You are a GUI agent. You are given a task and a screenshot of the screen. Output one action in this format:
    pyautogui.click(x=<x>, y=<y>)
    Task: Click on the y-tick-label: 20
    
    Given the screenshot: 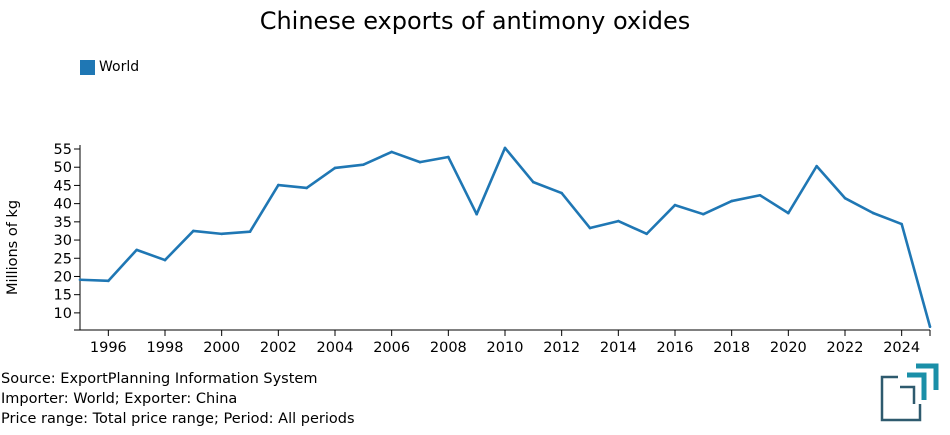 What is the action you would take?
    pyautogui.click(x=63, y=277)
    